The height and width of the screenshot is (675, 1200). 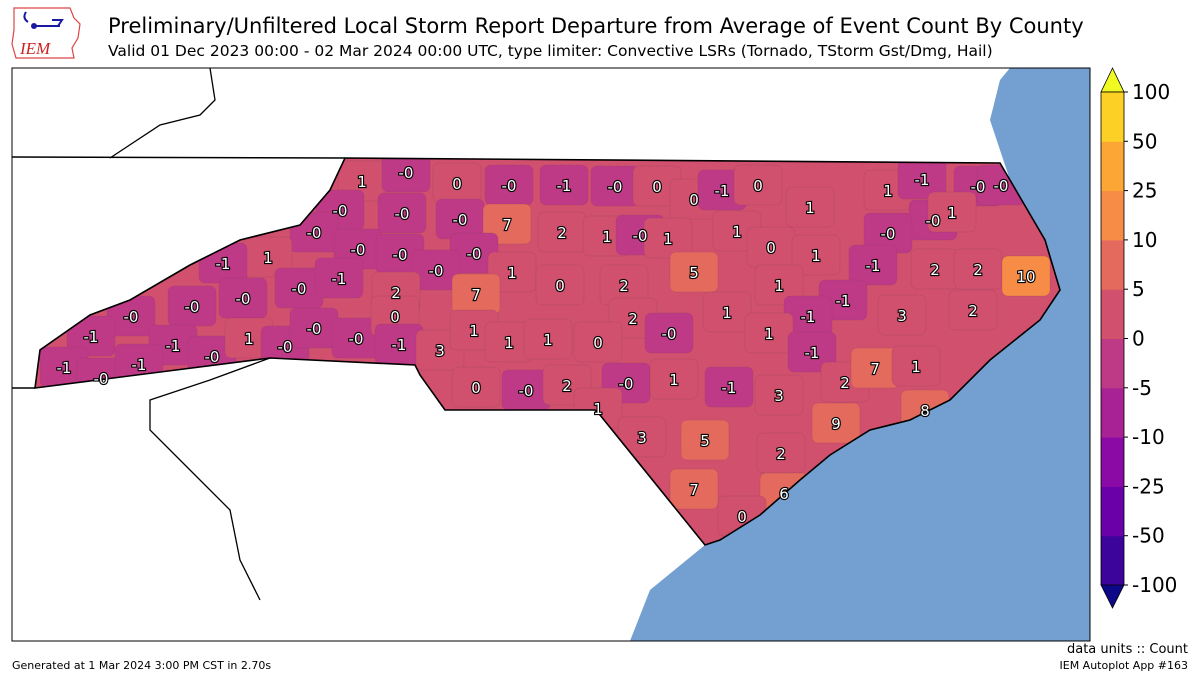 What do you see at coordinates (1148, 536) in the screenshot?
I see `colorbar-tick-label: -50` at bounding box center [1148, 536].